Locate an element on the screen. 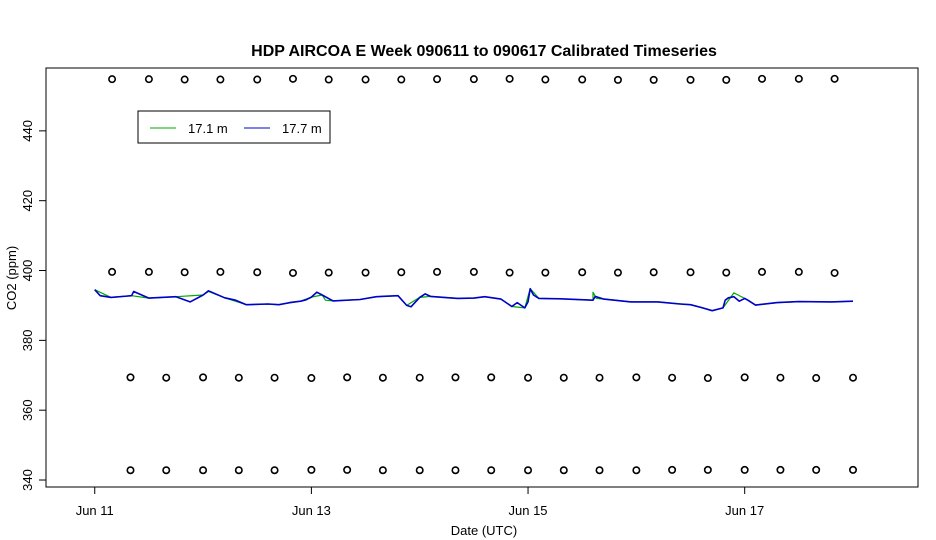 This screenshot has height=540, width=936. x-axis: Jun 11 Jun 13 Jun 15 Jun 17 is located at coordinates (420, 502).